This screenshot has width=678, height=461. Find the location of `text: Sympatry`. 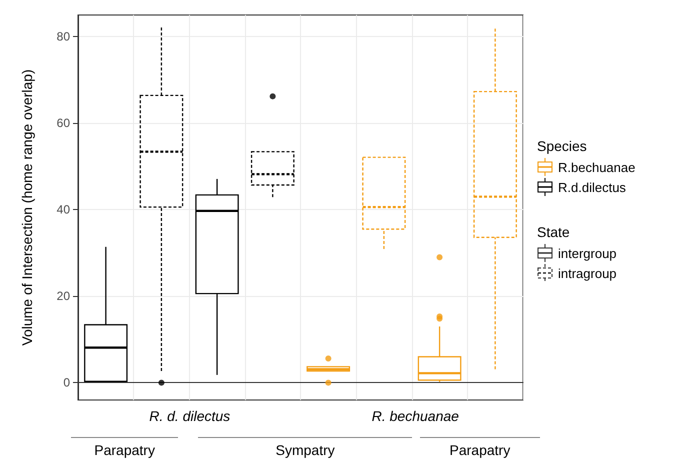

text: Sympatry is located at coordinates (305, 447).